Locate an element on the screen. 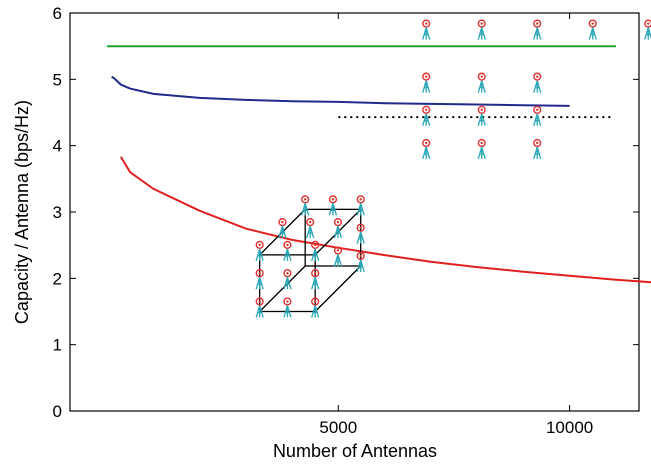  x-tick-label: 5000 is located at coordinates (338, 427).